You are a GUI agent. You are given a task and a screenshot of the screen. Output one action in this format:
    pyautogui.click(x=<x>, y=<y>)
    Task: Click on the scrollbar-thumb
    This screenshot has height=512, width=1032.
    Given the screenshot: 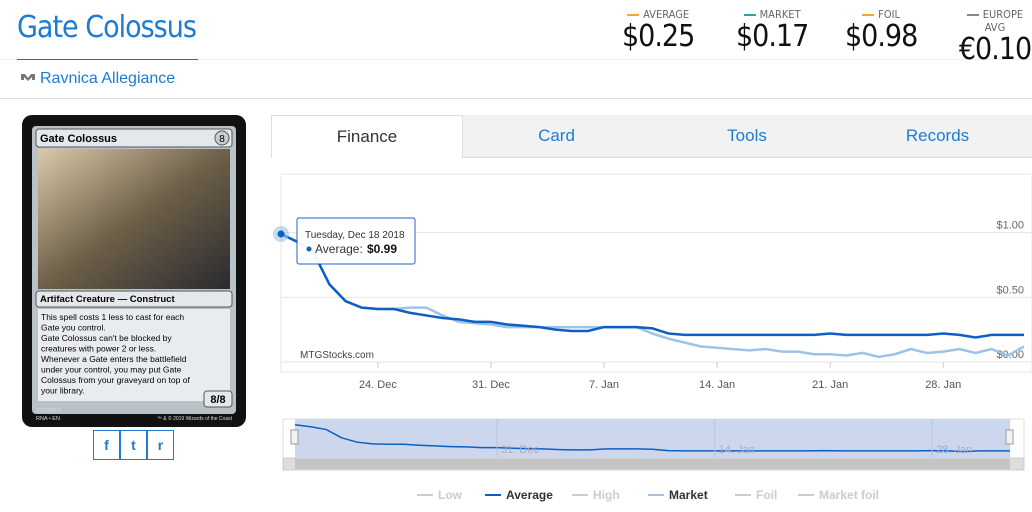 What is the action you would take?
    pyautogui.click(x=652, y=464)
    